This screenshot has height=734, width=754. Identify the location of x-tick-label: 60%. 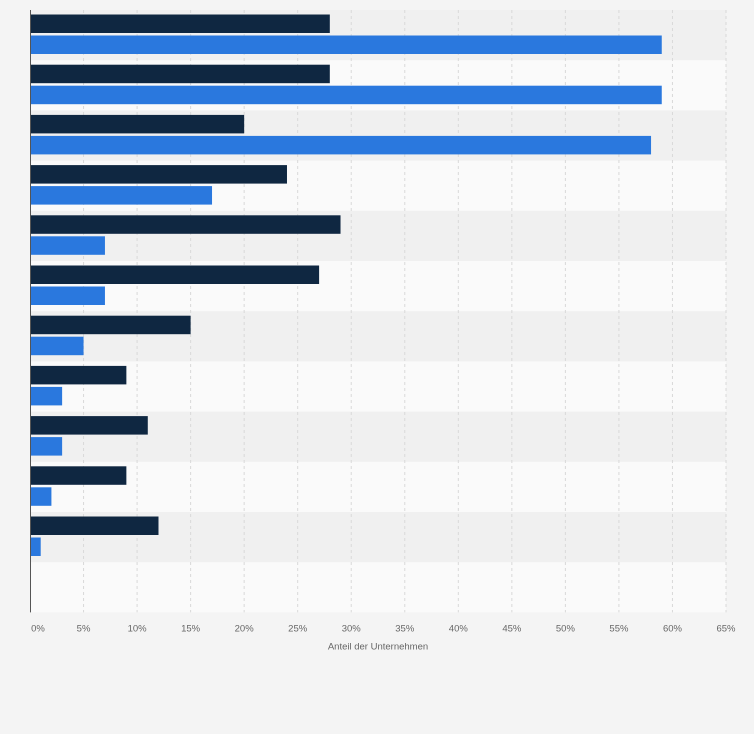
(673, 628).